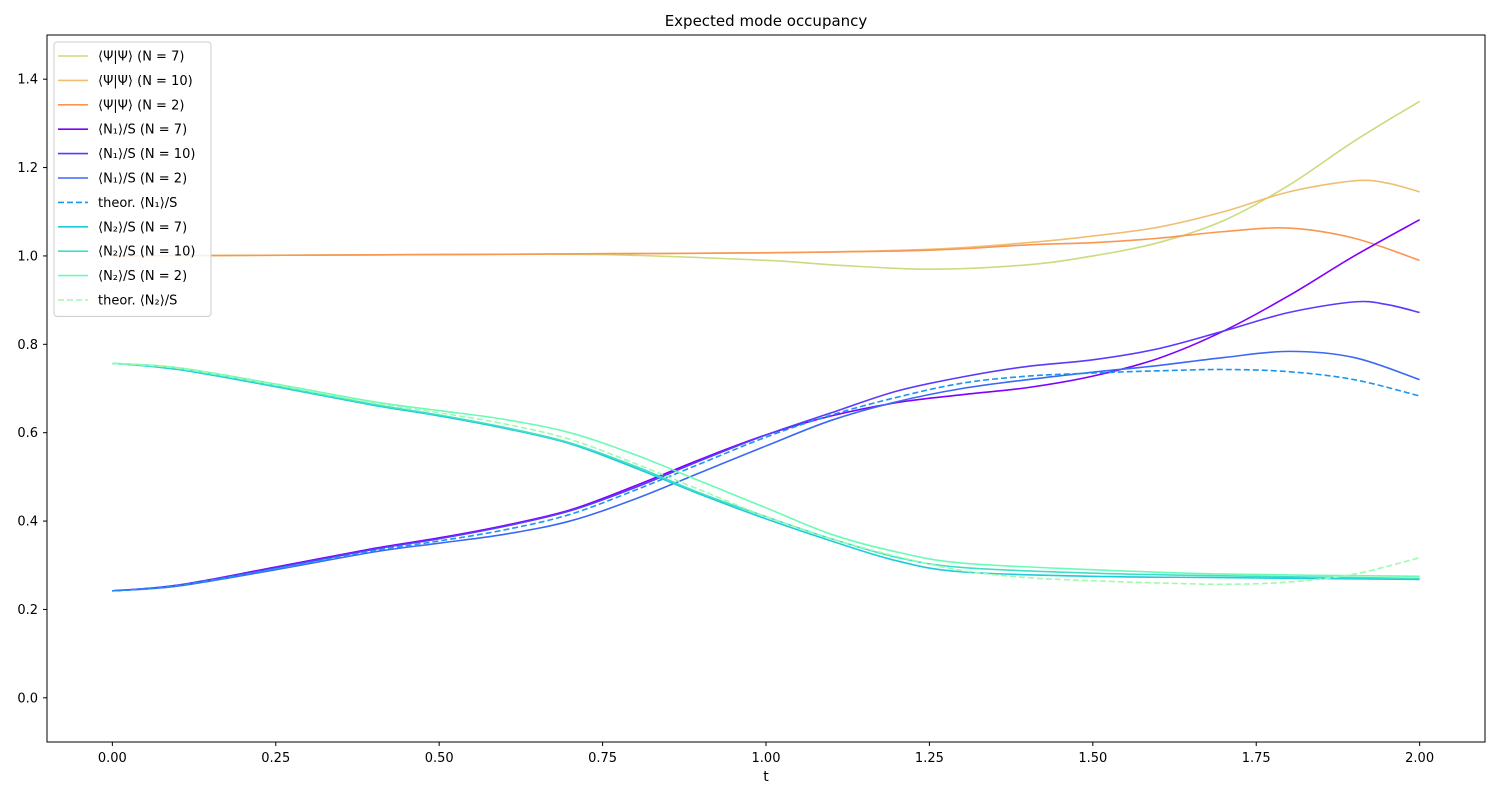 The image size is (1500, 800). Describe the element at coordinates (27, 433) in the screenshot. I see `y-tick-label: 0.6` at that location.